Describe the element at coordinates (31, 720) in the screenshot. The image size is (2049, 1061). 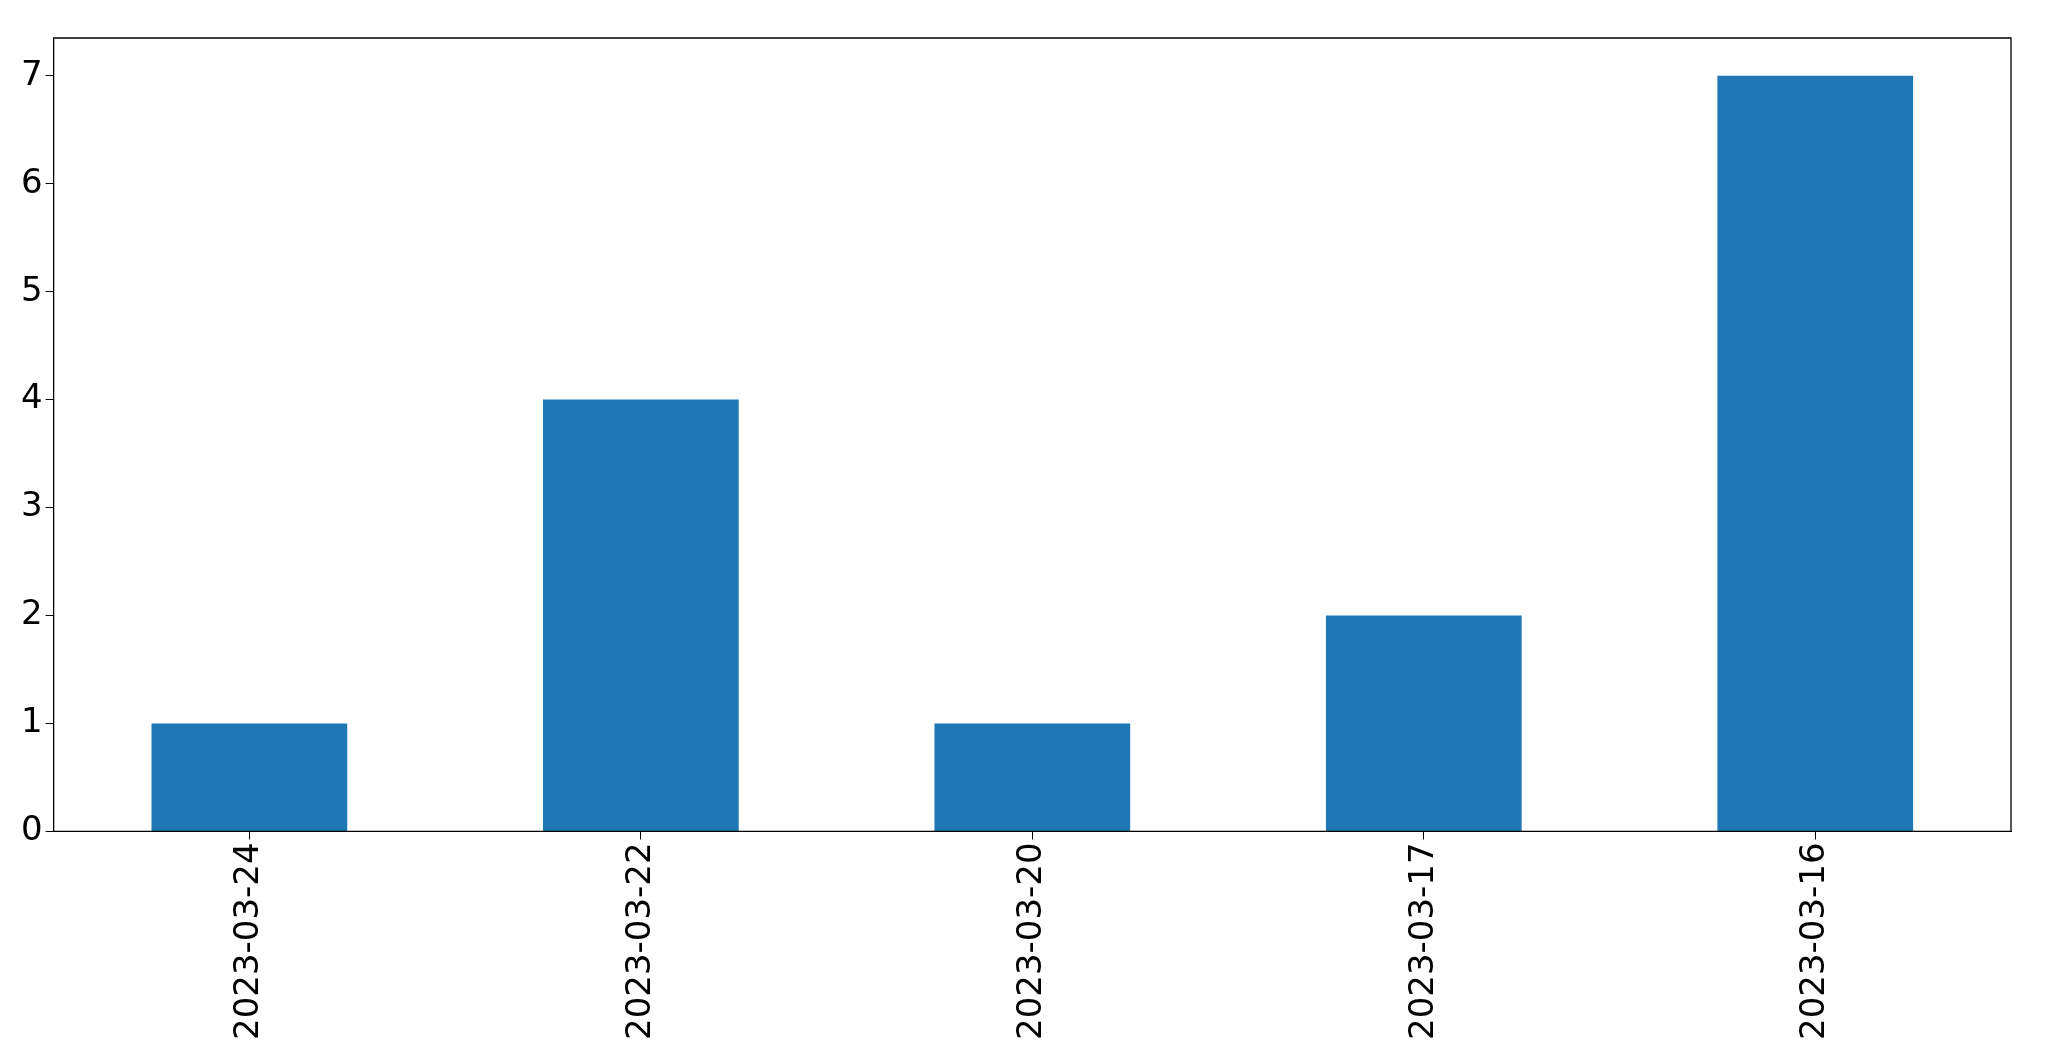
I see `y-tick-label: 1` at that location.